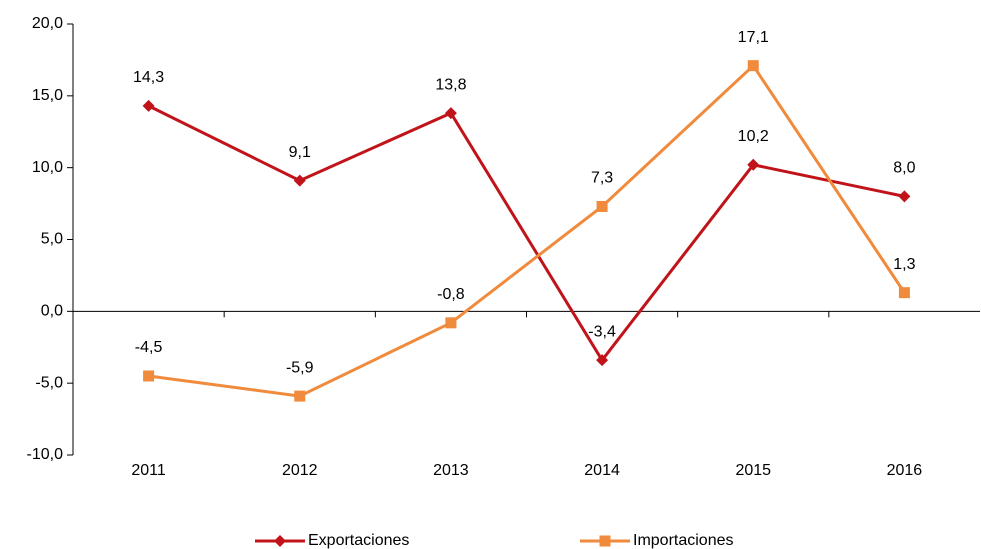 The image size is (981, 549). Describe the element at coordinates (904, 264) in the screenshot. I see `data-label: 1,3` at that location.